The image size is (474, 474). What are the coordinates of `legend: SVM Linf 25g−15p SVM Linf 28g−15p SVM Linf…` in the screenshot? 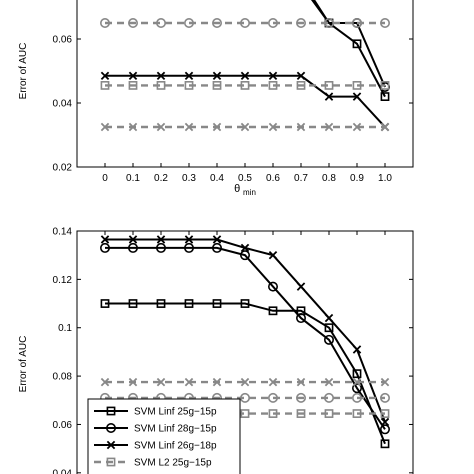 It's located at (164, 436).